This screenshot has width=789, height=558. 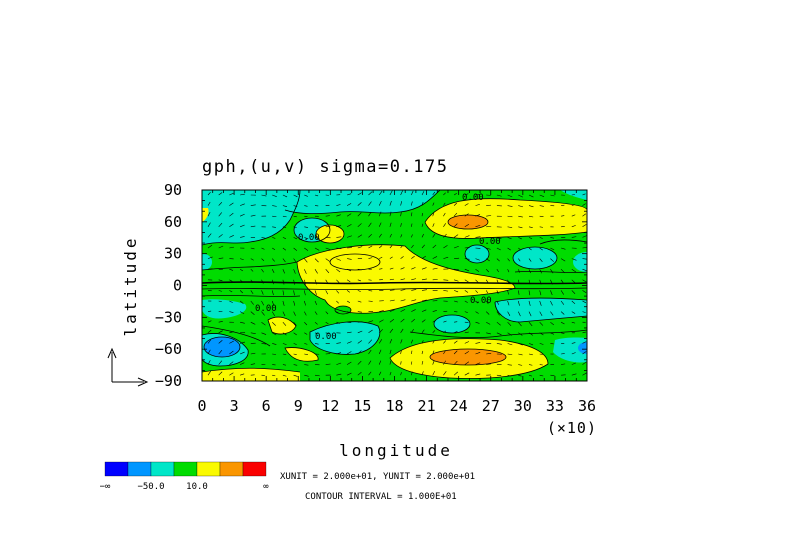 What do you see at coordinates (427, 406) in the screenshot?
I see `x-tick-label: 21` at bounding box center [427, 406].